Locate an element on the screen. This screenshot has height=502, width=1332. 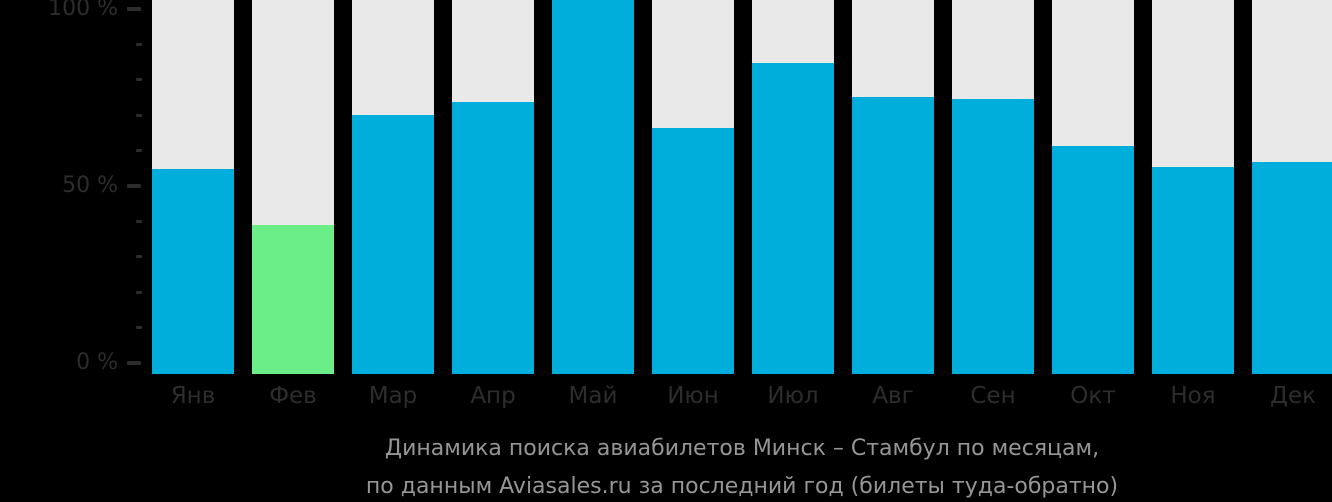
bar-column-Июл is located at coordinates (793, 187).